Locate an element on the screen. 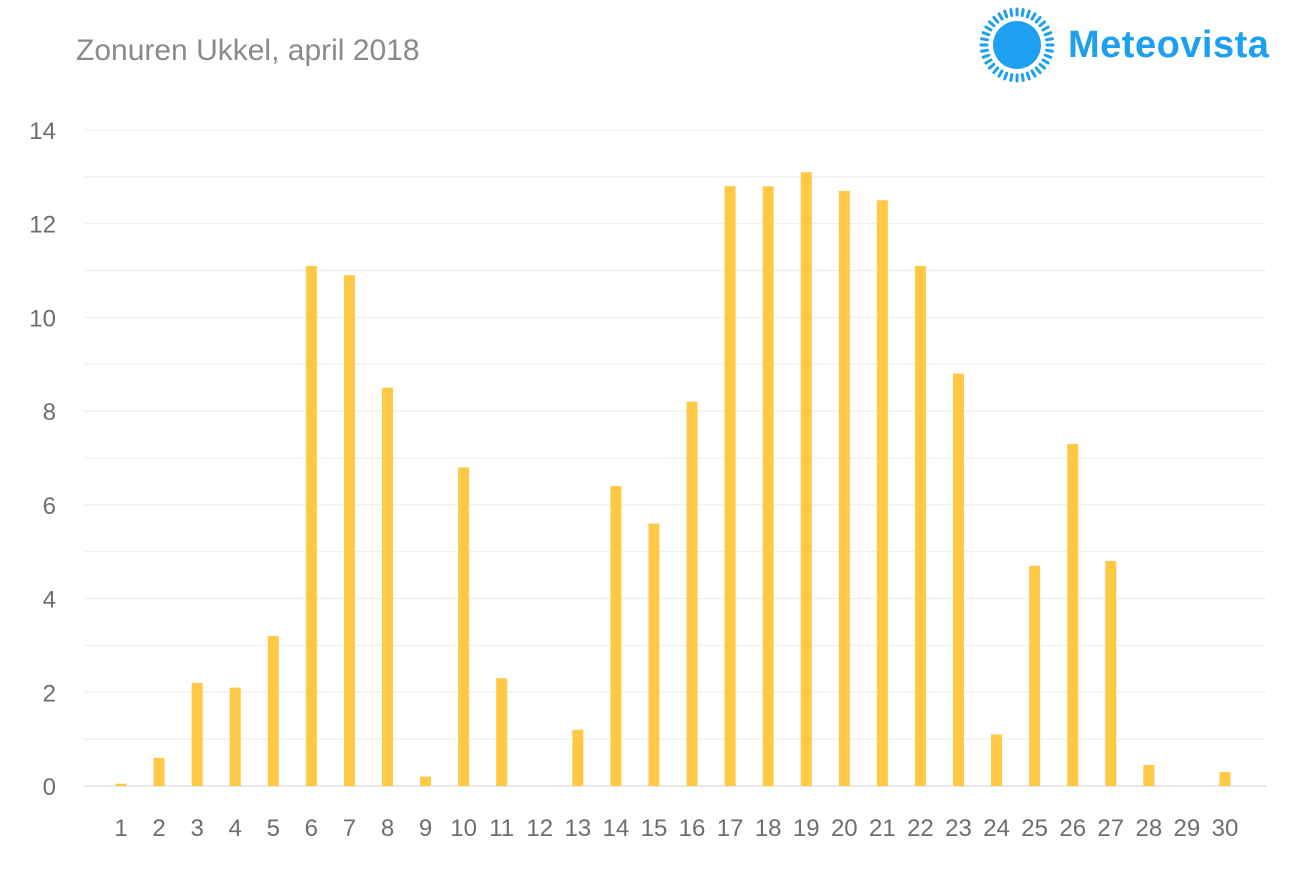  x-tick-label: 25 is located at coordinates (1034, 828).